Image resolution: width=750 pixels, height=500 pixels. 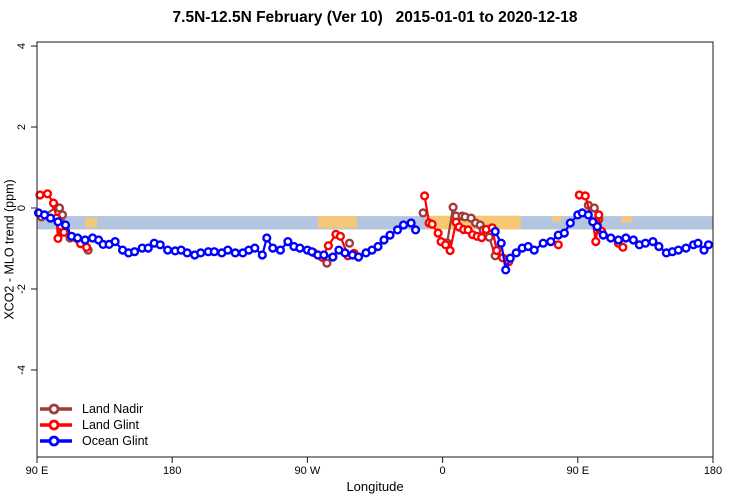 What do you see at coordinates (56, 425) in the screenshot?
I see `land-glint-marker-icon` at bounding box center [56, 425].